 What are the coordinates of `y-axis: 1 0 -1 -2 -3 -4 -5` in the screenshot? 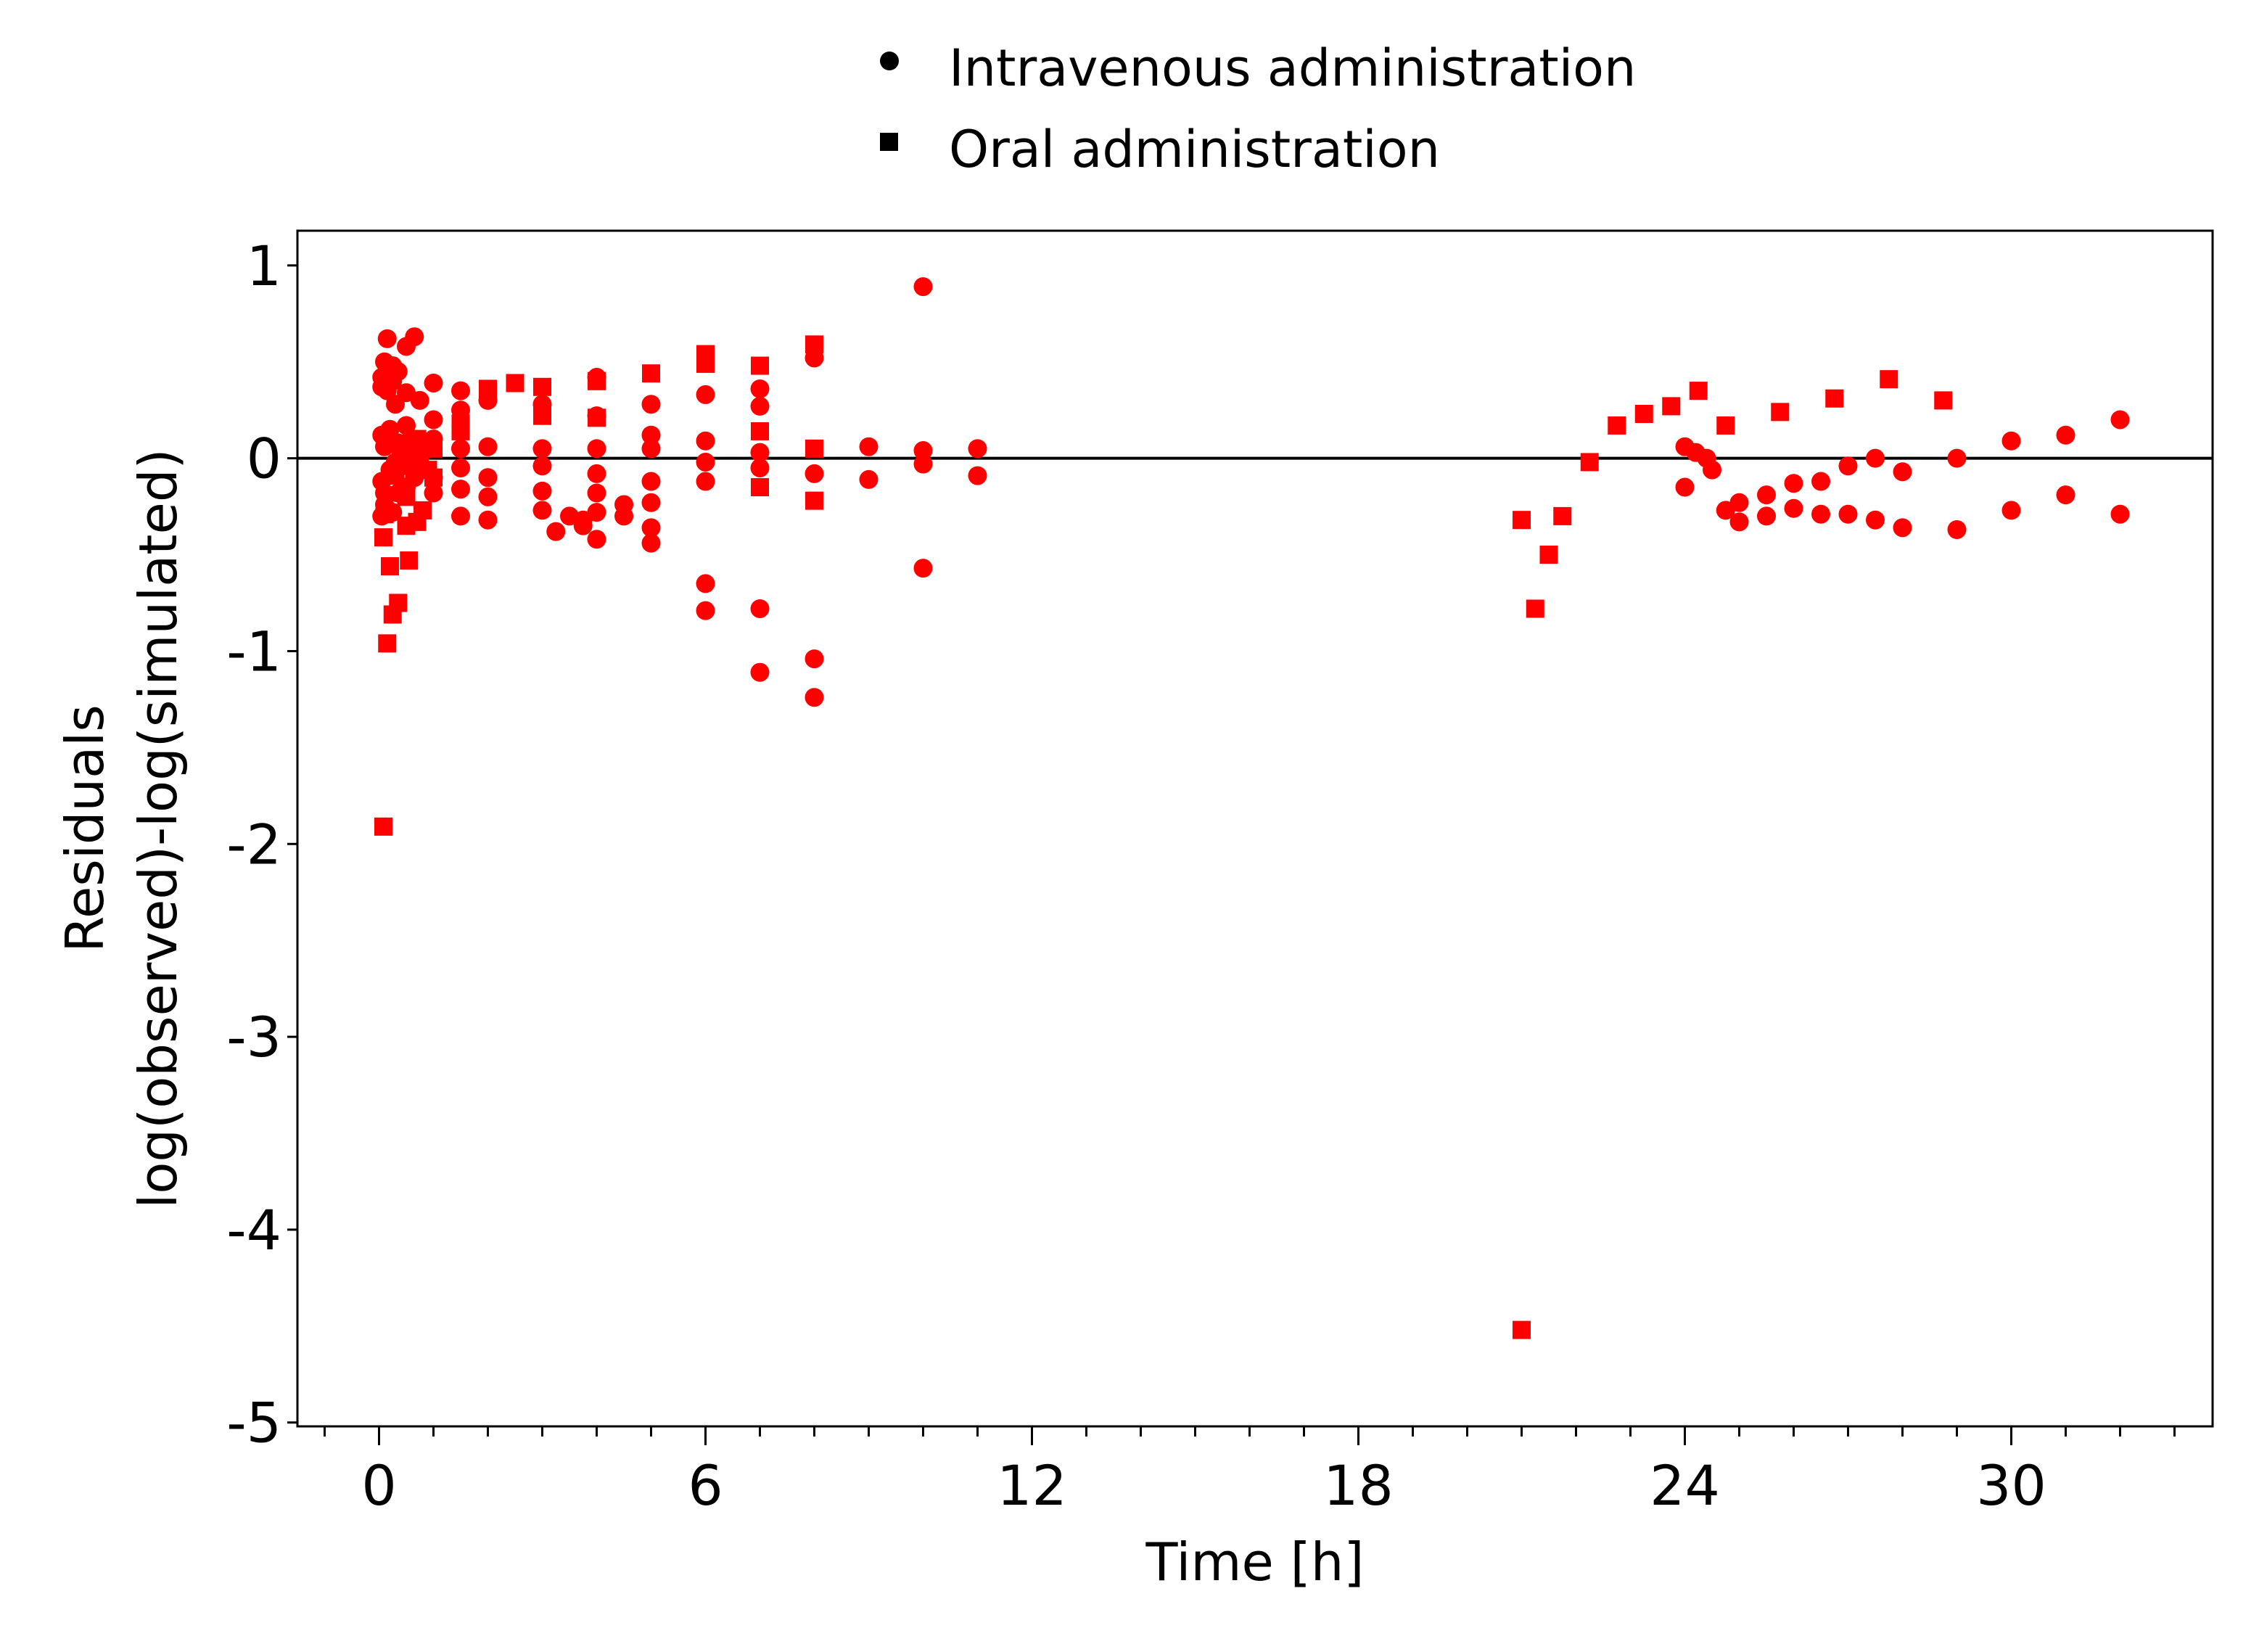 It's located at (261, 844).